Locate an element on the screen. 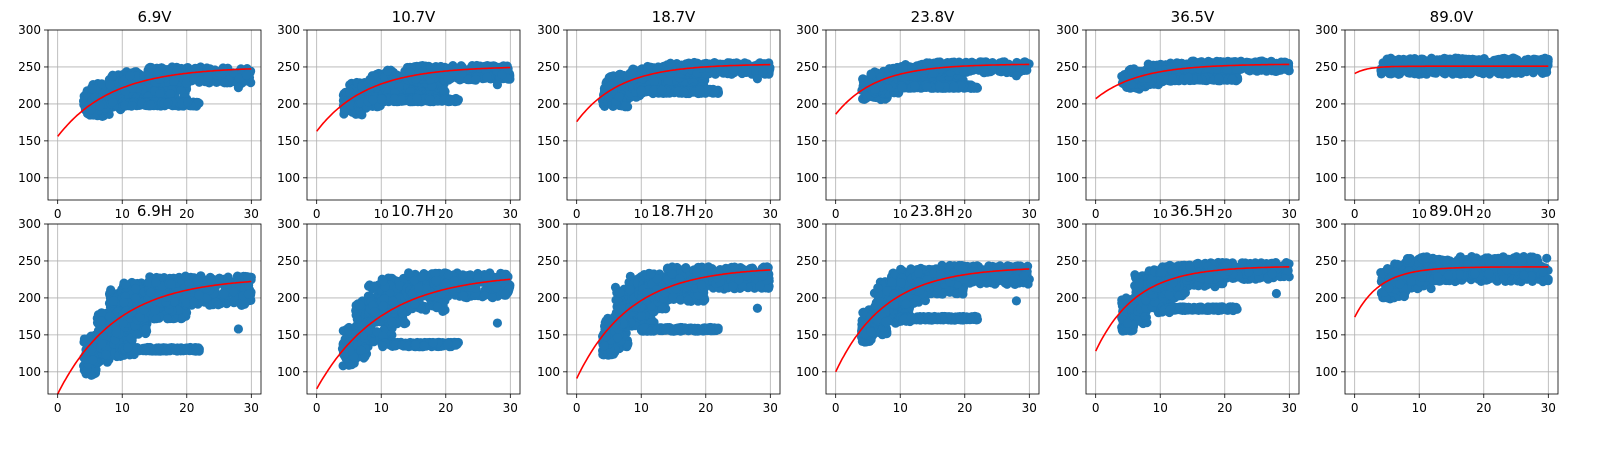  subplot-title: 10.7V is located at coordinates (414, 17).